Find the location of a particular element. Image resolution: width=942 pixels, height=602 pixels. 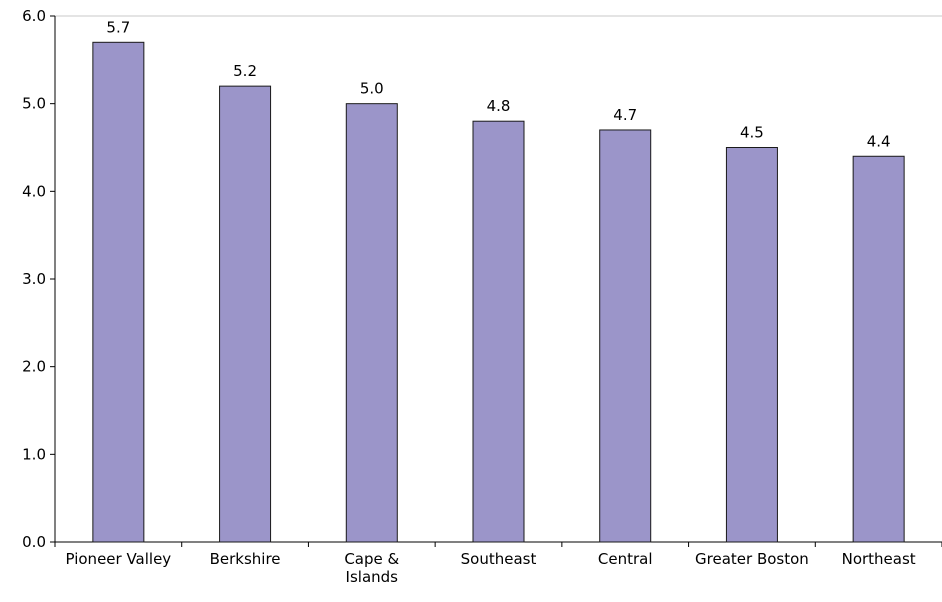

bar-value-label: 4.4 is located at coordinates (879, 141).